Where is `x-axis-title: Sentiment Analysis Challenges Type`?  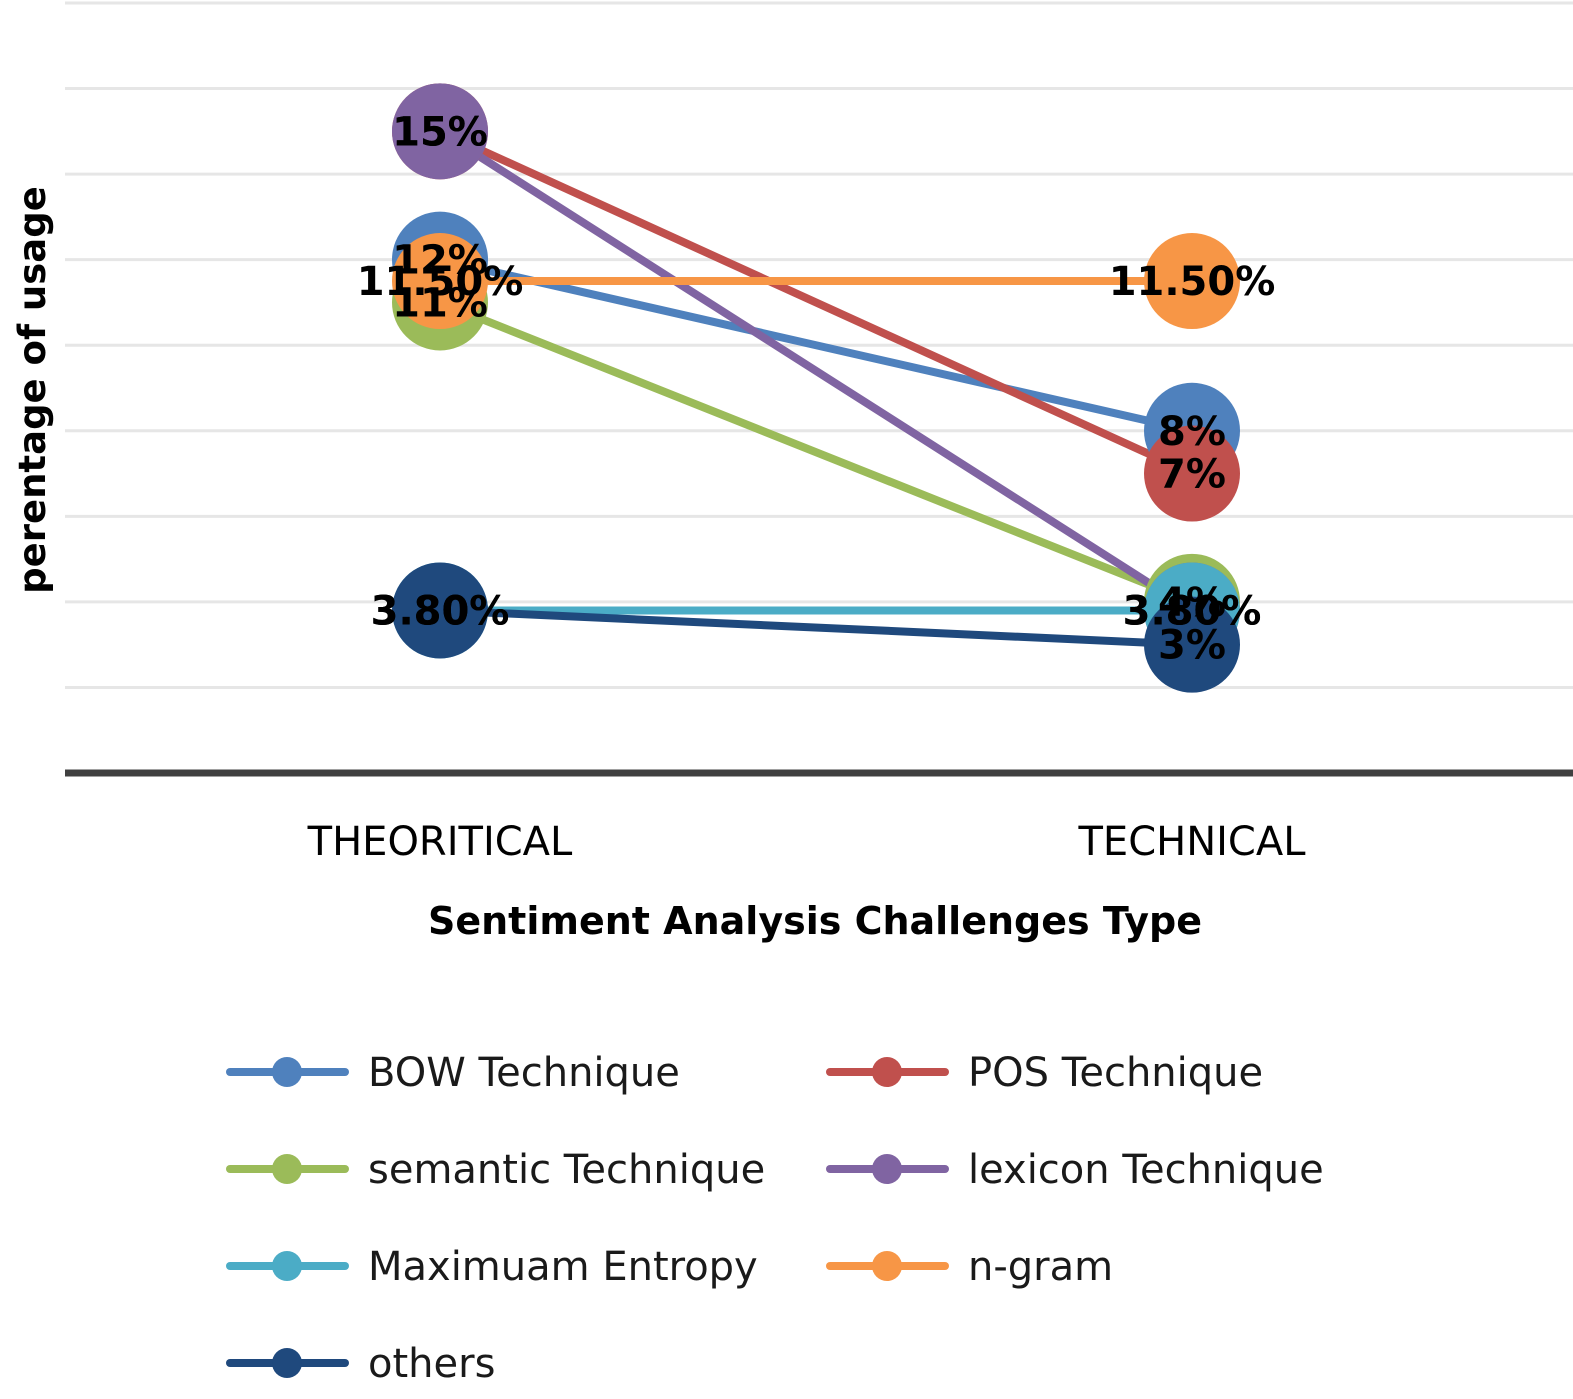
x-axis-title: Sentiment Analysis Challenges Type is located at coordinates (815, 921).